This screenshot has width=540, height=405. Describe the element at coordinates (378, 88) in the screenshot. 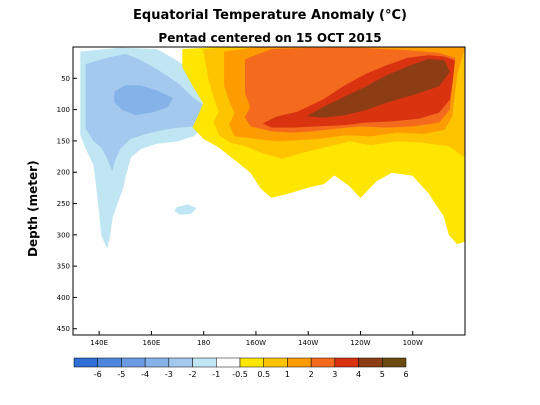

I see `anomaly-region-pos5` at that location.